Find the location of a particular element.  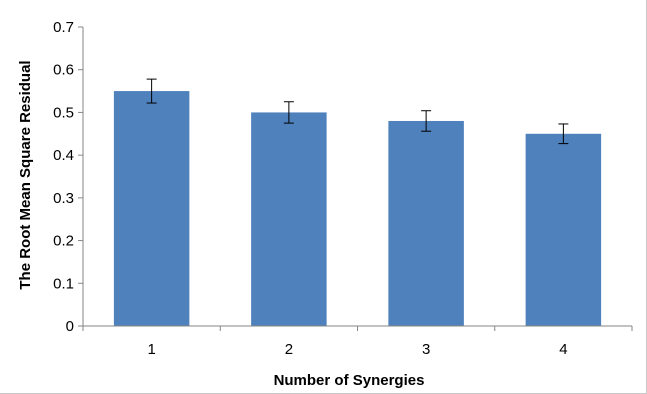

x-tick-label: 4 is located at coordinates (563, 349).